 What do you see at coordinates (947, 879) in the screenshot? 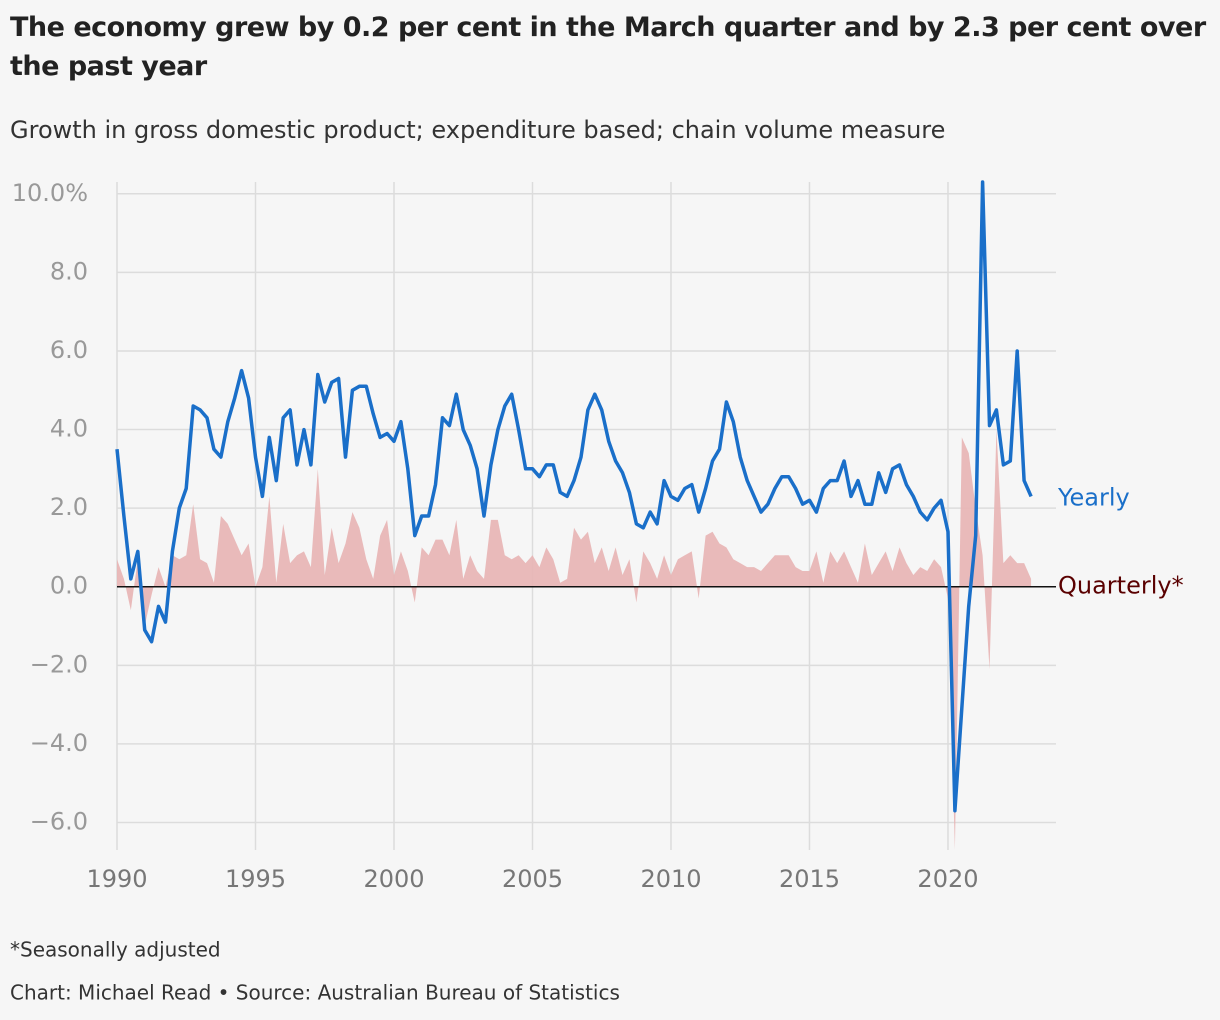
I see `x-tick-label: 2020` at bounding box center [947, 879].